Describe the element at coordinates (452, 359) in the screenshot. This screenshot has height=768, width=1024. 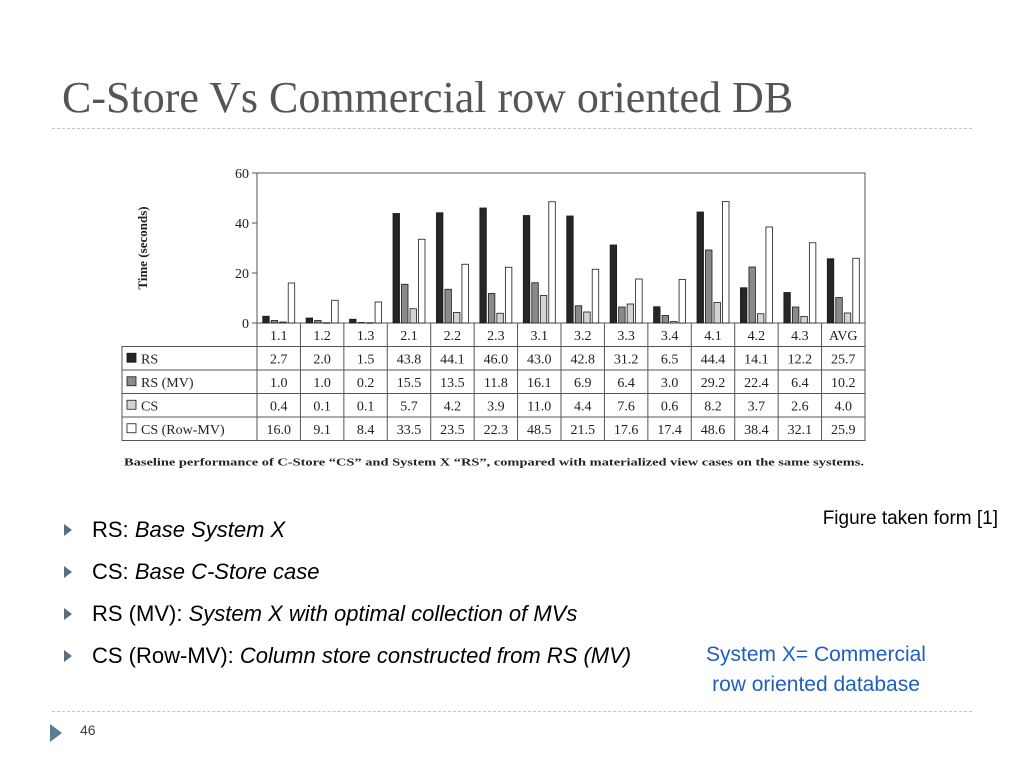
I see `table-cell-value: 44.1` at that location.